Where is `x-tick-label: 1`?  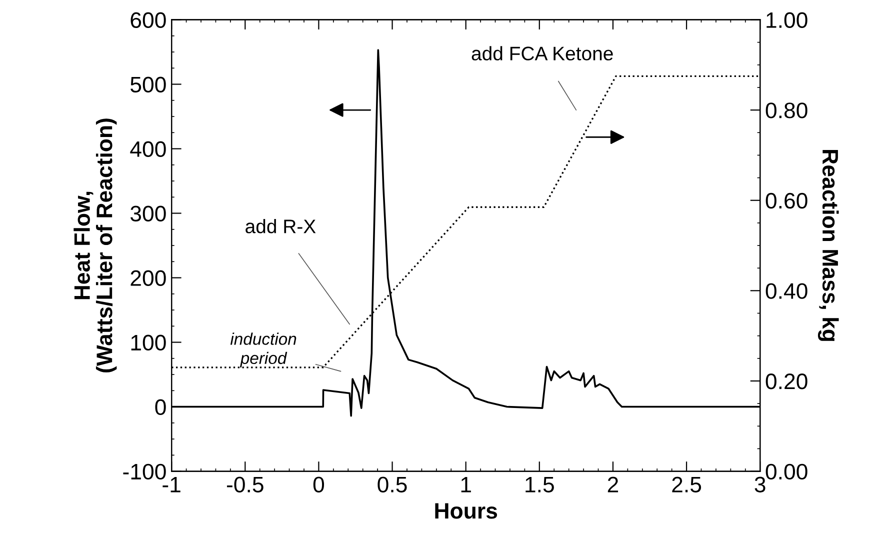
x-tick-label: 1 is located at coordinates (466, 484).